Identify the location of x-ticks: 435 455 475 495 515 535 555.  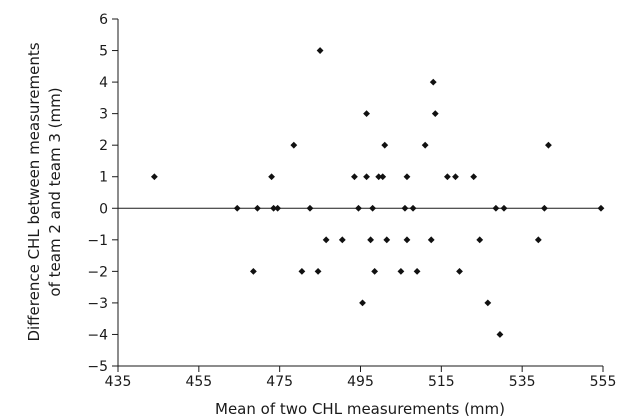
(361, 378).